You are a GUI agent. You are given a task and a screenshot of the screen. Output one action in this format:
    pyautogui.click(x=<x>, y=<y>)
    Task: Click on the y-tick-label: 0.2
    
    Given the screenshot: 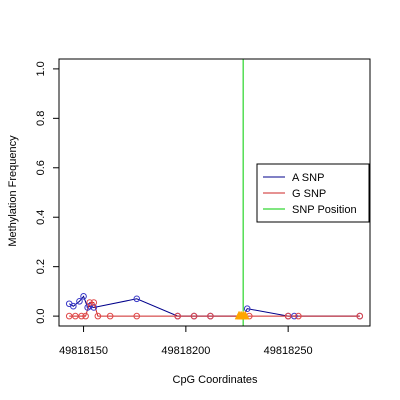 What is the action you would take?
    pyautogui.click(x=41, y=266)
    